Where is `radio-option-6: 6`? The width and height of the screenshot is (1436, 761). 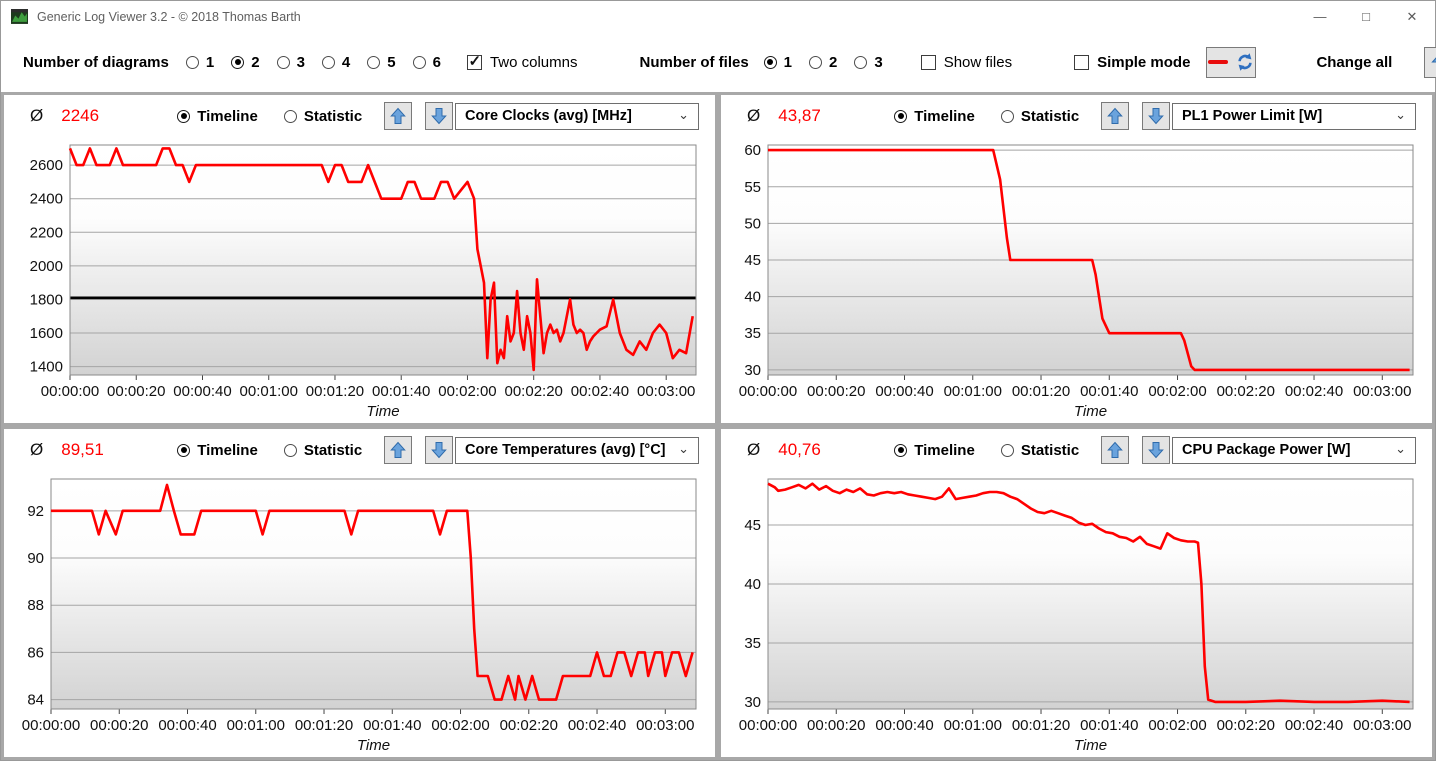
radio-option-6: 6 is located at coordinates (426, 62).